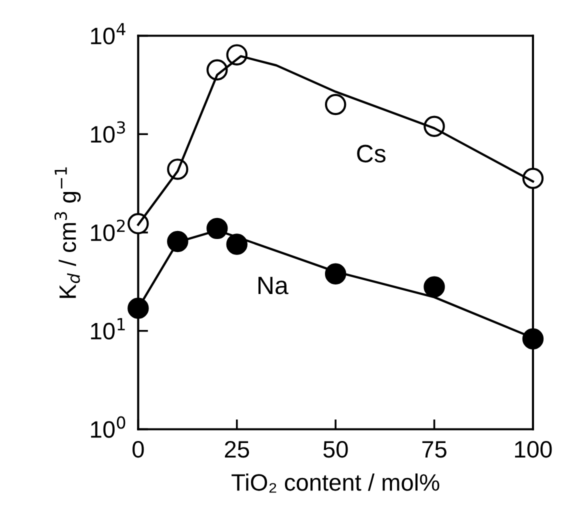 This screenshot has height=511, width=564. I want to click on x-axis-title: TiO₂ content / mol%, so click(336, 483).